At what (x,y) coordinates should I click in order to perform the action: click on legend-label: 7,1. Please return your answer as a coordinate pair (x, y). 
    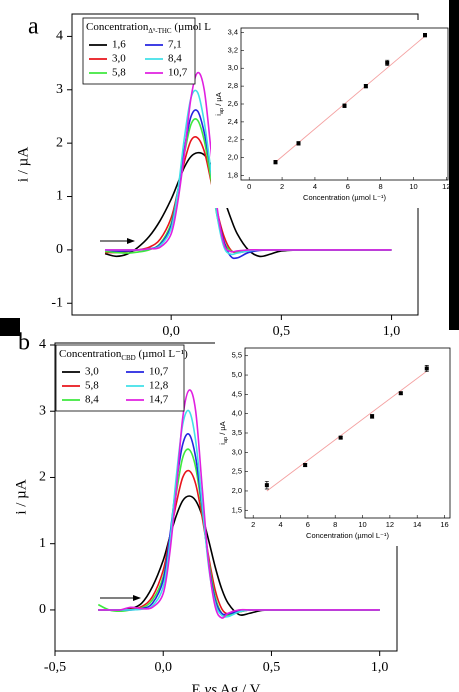
    Looking at the image, I should click on (175, 45).